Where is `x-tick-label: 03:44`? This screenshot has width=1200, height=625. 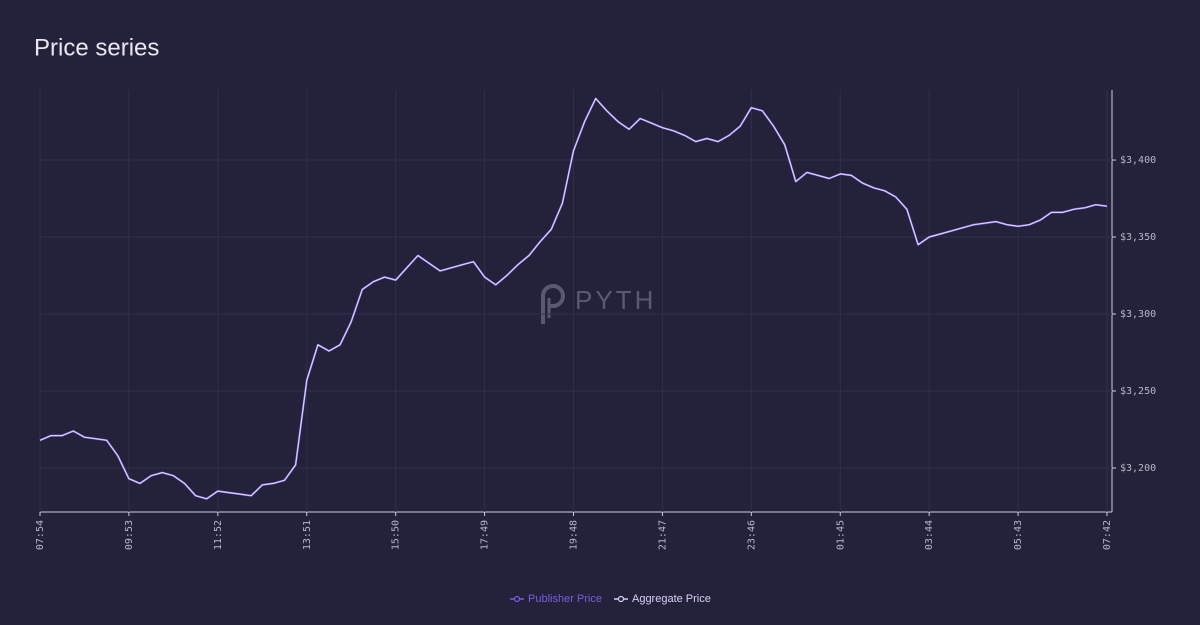
x-tick-label: 03:44 is located at coordinates (929, 535).